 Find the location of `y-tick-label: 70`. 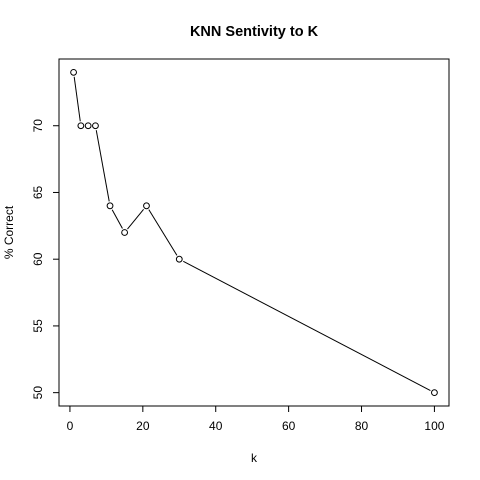

y-tick-label: 70 is located at coordinates (38, 126).